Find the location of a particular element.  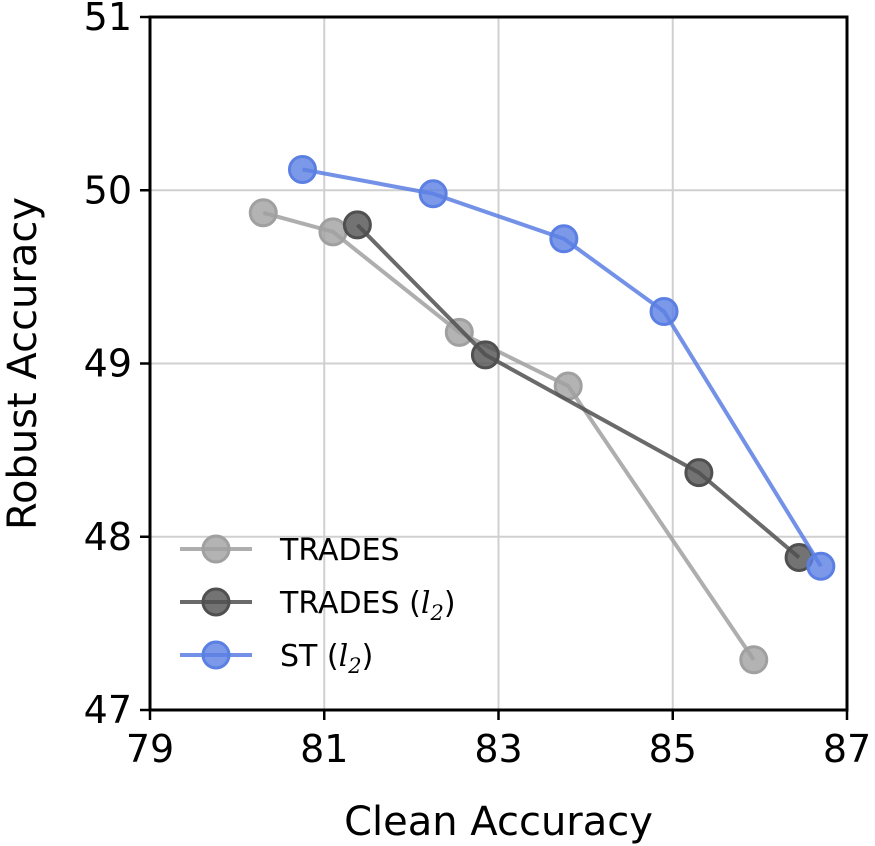

x-tick-label: 87 is located at coordinates (847, 749).